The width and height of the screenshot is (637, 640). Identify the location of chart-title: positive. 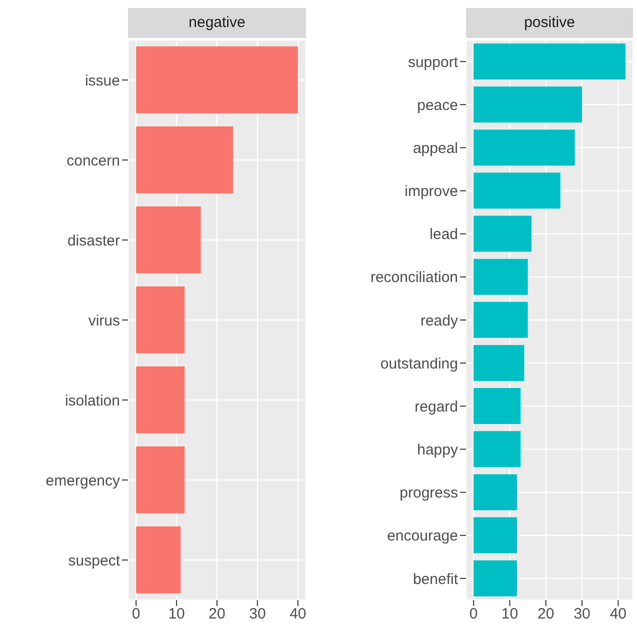
(549, 23).